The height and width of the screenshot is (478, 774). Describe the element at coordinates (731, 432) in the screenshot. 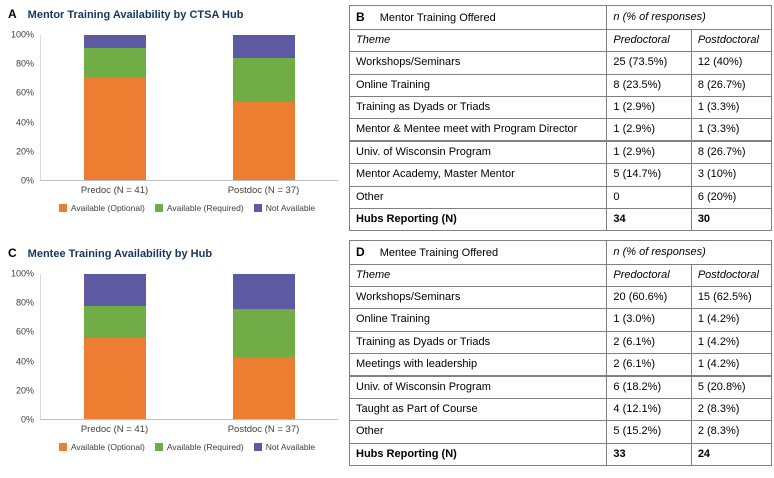

I see `table-cell: 2 (8.3%)` at that location.